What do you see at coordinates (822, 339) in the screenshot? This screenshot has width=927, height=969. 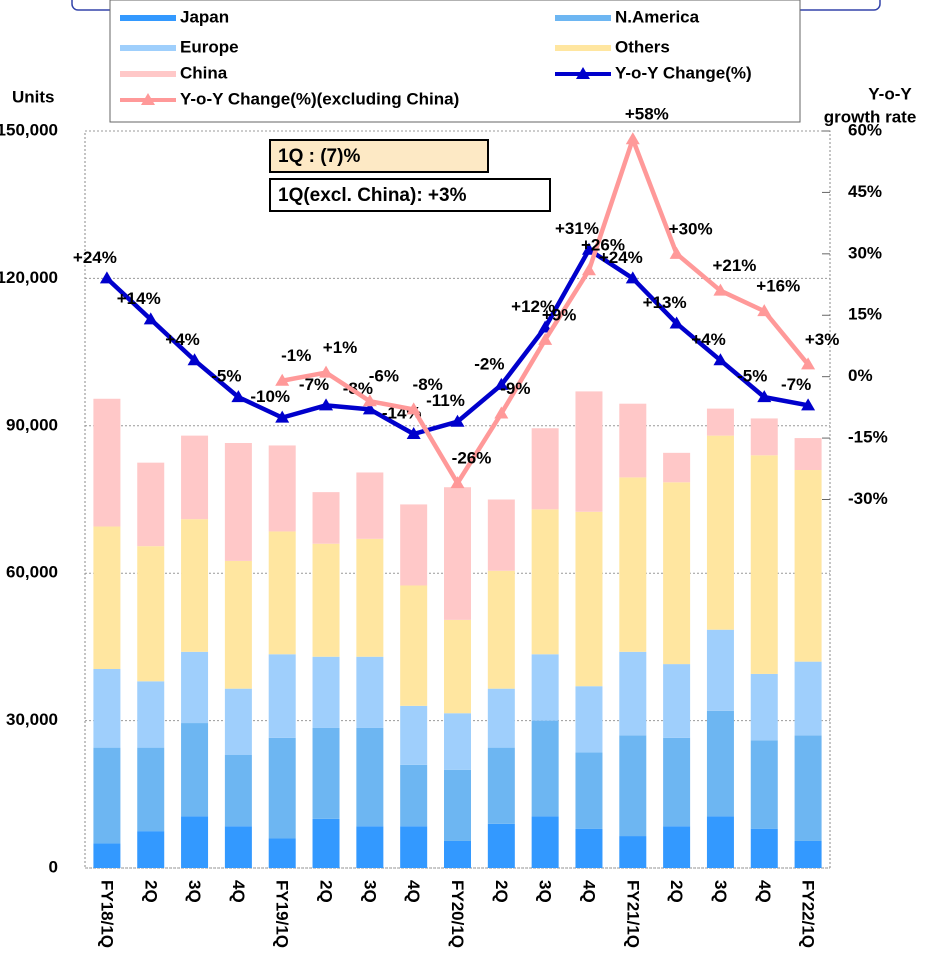 I see `data-label: +3%` at bounding box center [822, 339].